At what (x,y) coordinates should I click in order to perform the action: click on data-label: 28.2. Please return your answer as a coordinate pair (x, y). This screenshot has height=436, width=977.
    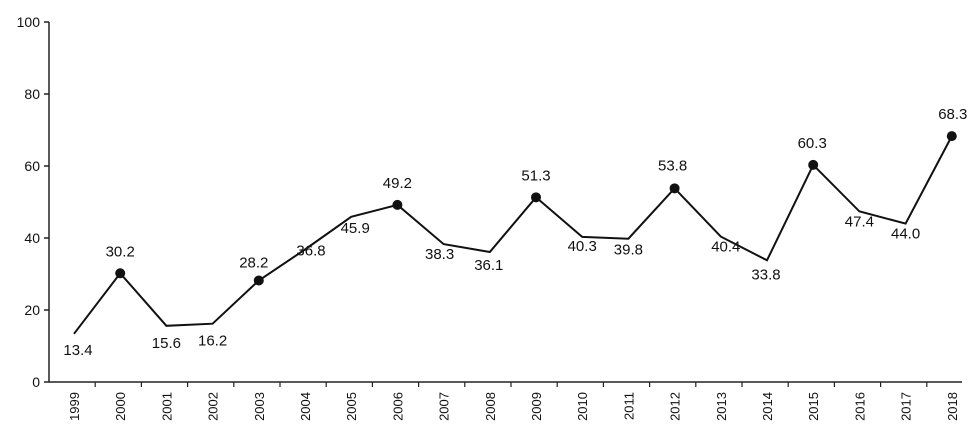
    Looking at the image, I should click on (253, 262).